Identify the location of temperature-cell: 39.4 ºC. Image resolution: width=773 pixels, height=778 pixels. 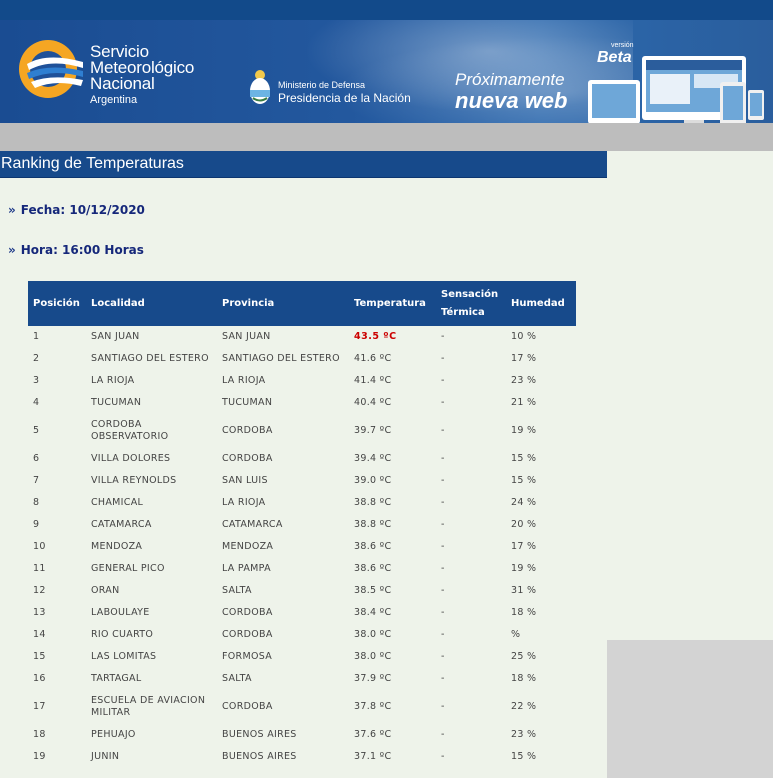
(373, 458).